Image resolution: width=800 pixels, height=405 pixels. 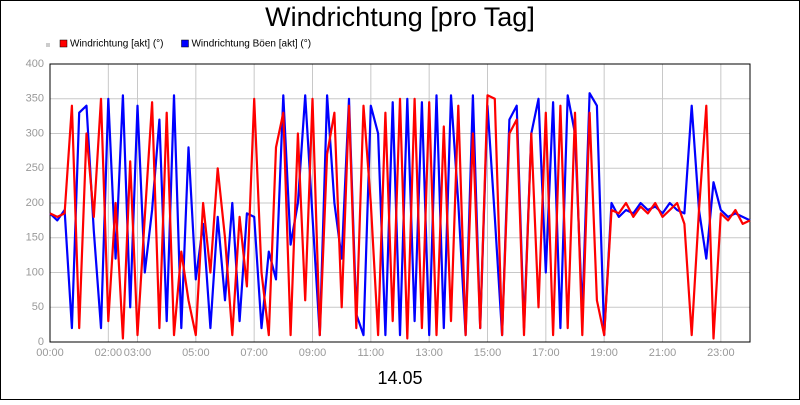 What do you see at coordinates (109, 353) in the screenshot?
I see `x-tick-label: 02:00` at bounding box center [109, 353].